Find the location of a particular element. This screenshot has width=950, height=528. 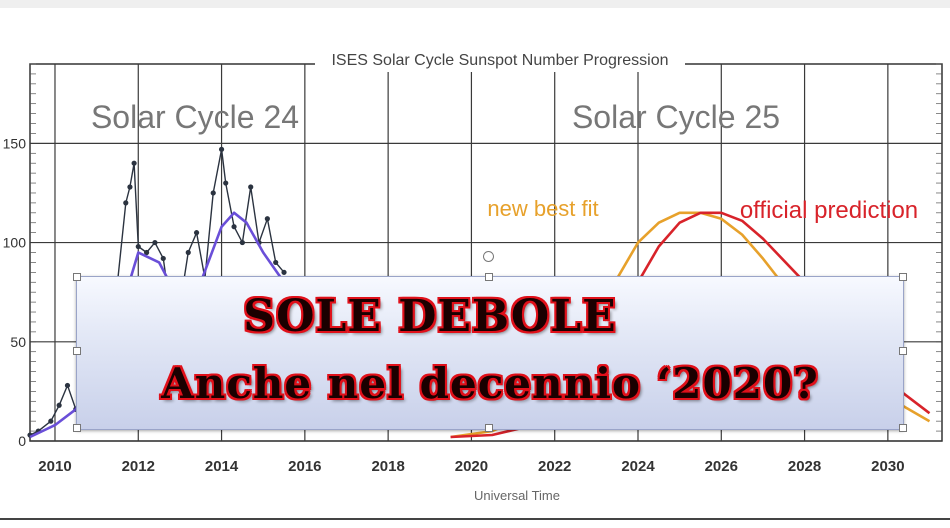

x-tick-label: 2028 is located at coordinates (804, 466).